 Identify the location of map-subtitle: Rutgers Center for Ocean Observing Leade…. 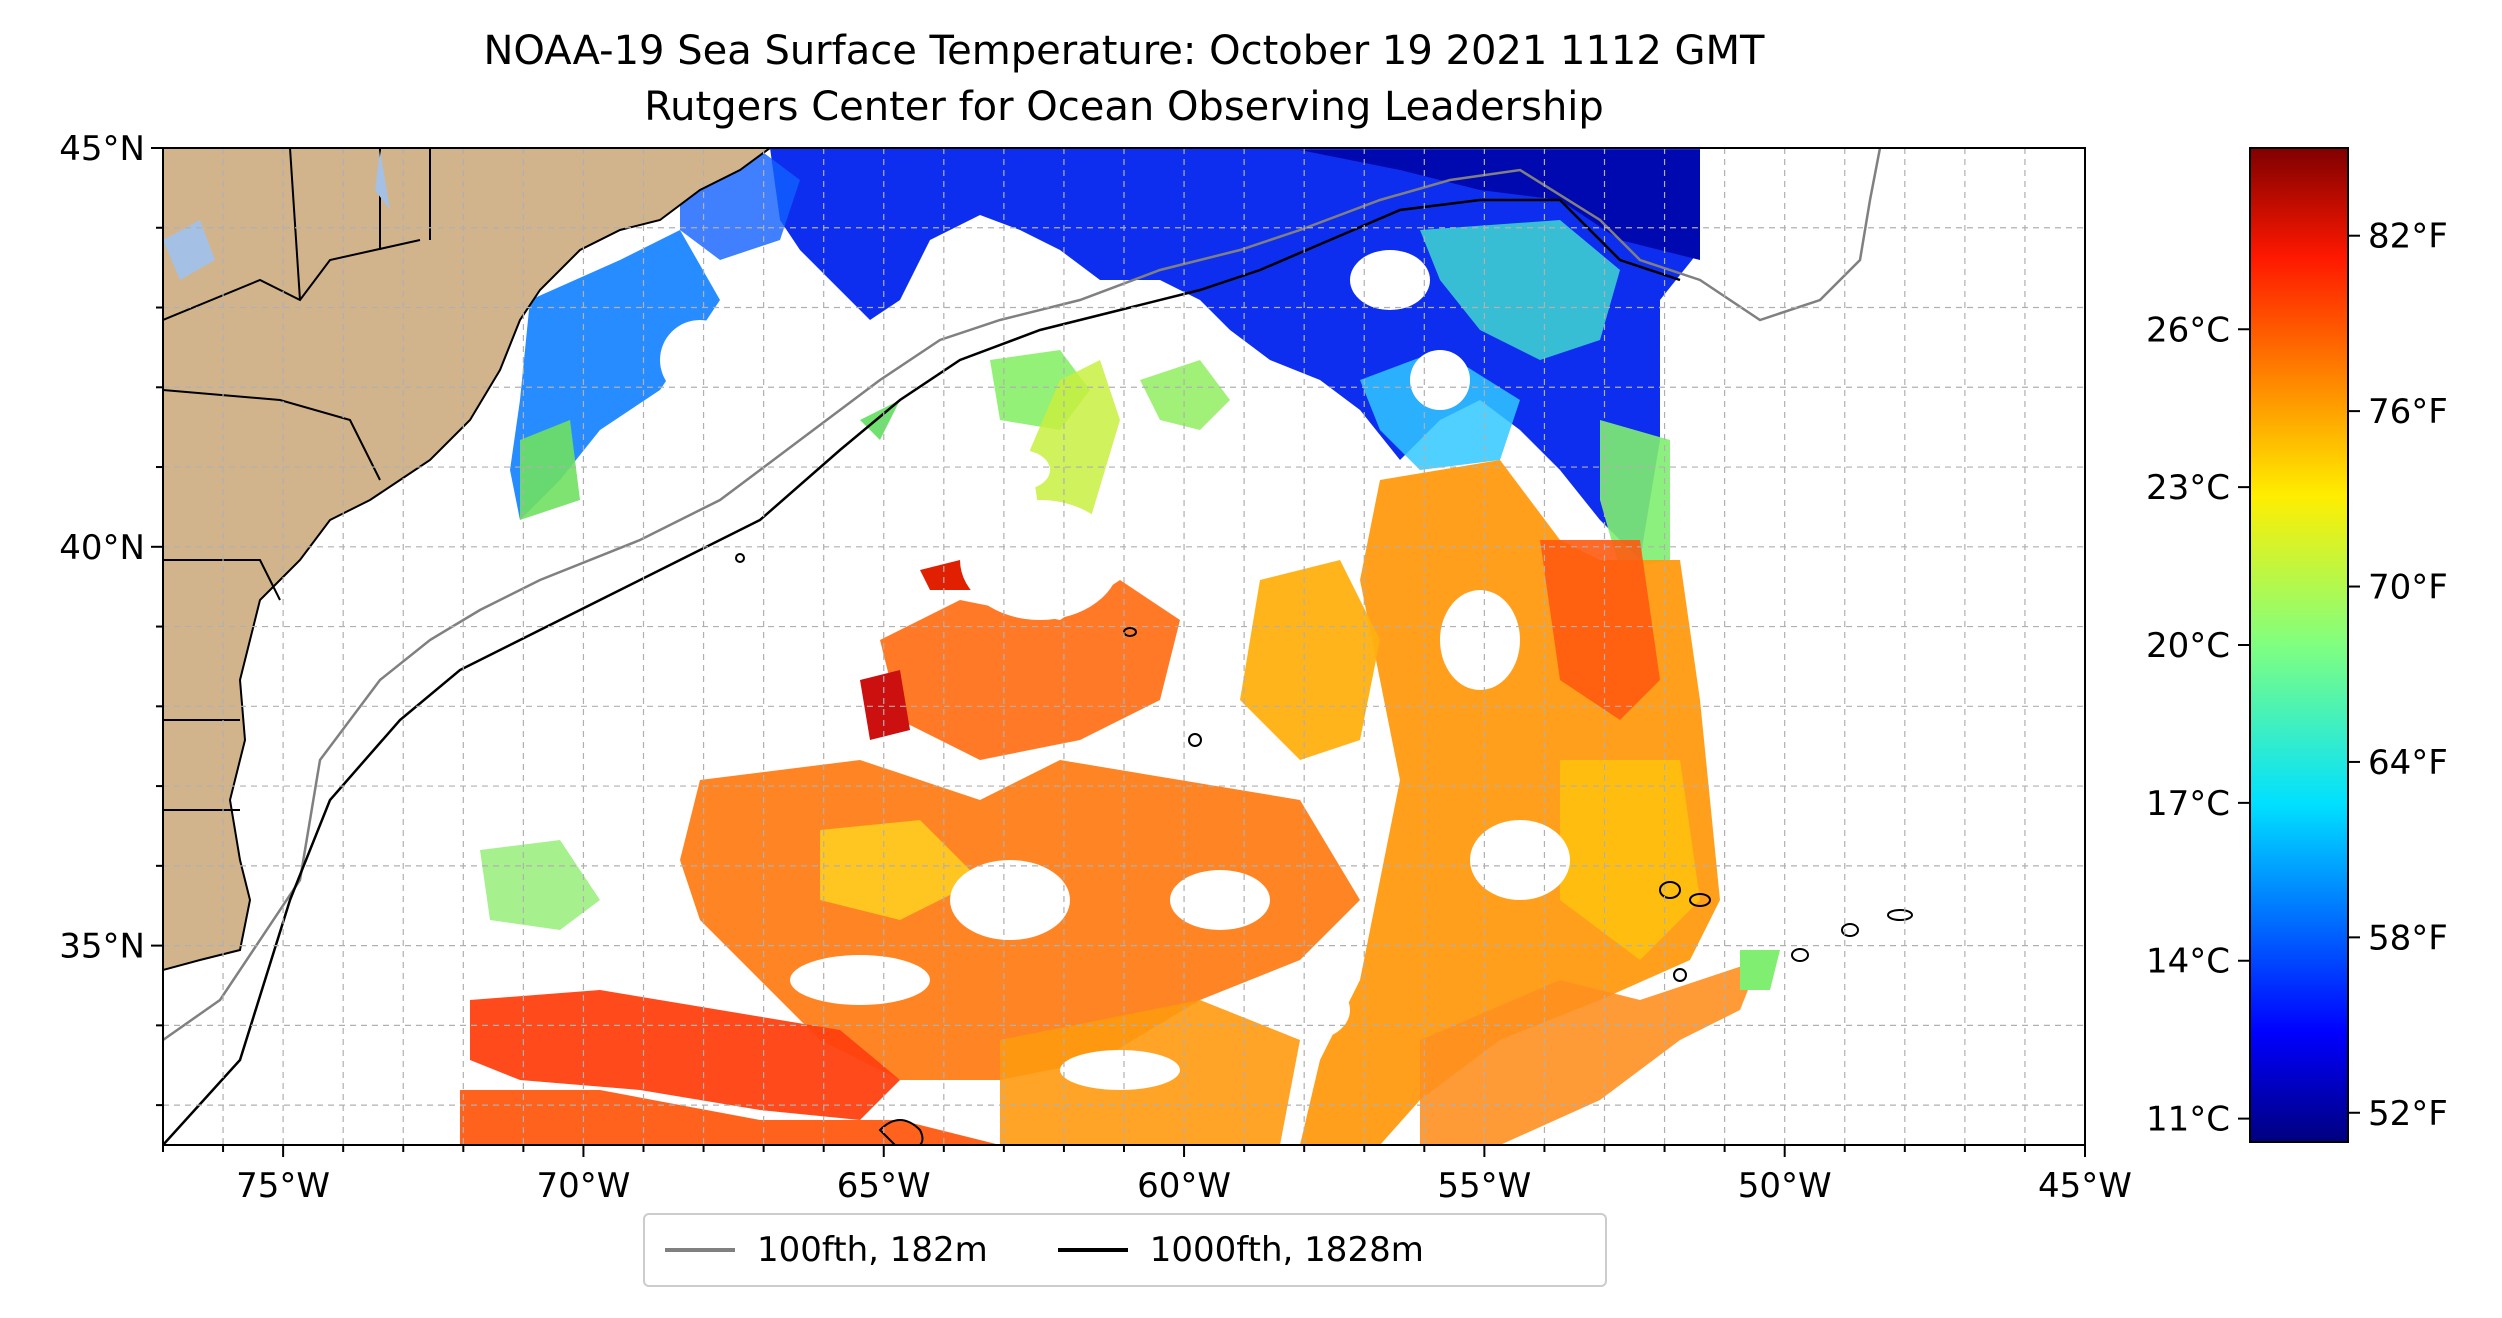
(1124, 107).